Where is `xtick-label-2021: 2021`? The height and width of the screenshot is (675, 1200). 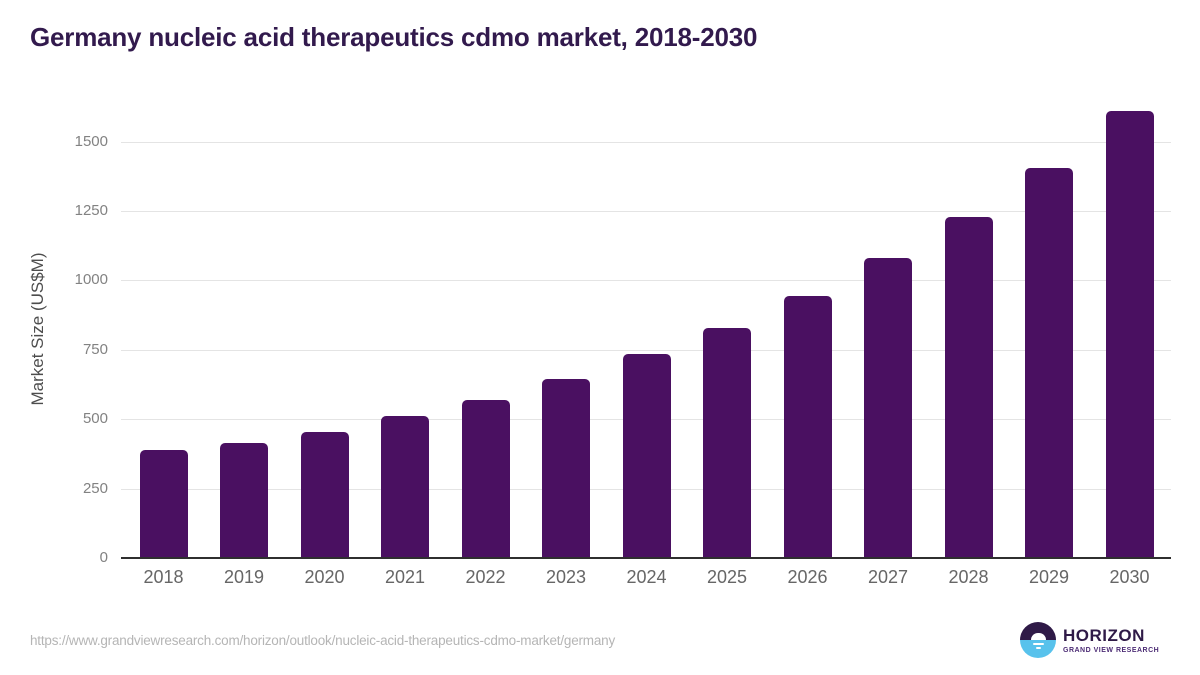 xtick-label-2021: 2021 is located at coordinates (405, 577).